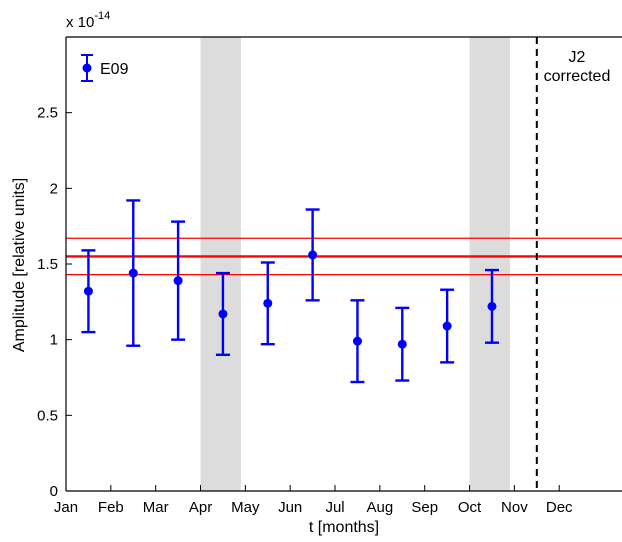 This screenshot has height=542, width=622. What do you see at coordinates (54, 188) in the screenshot?
I see `y-tick-label: 2` at bounding box center [54, 188].